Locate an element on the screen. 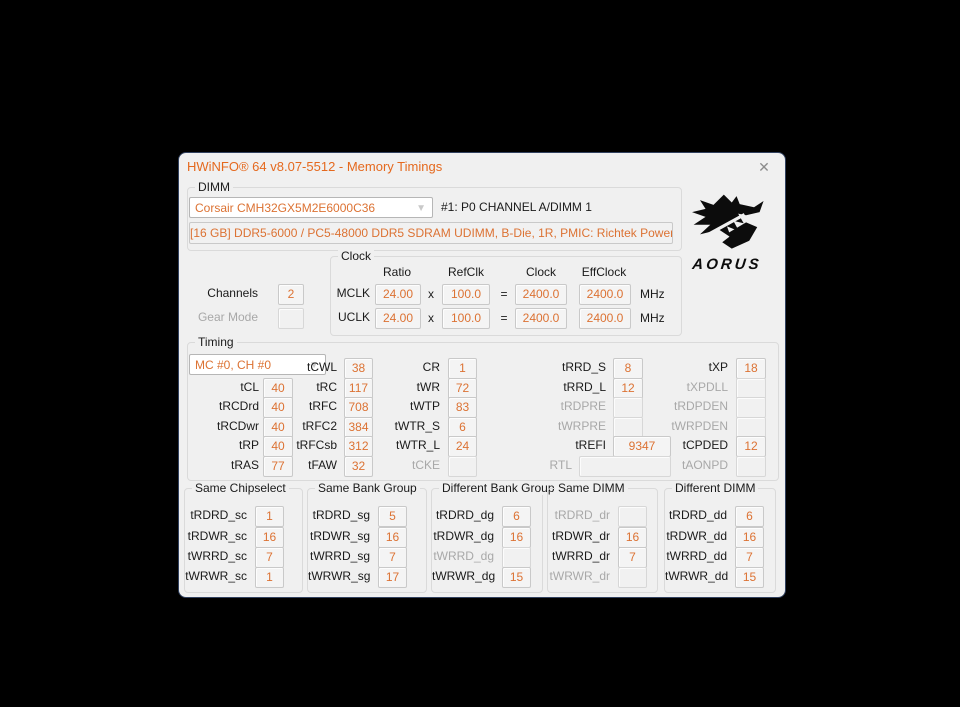 Image resolution: width=960 pixels, height=707 pixels. turnaround-label-tRDRD_dr: tRDRD_dr is located at coordinates (582, 515).